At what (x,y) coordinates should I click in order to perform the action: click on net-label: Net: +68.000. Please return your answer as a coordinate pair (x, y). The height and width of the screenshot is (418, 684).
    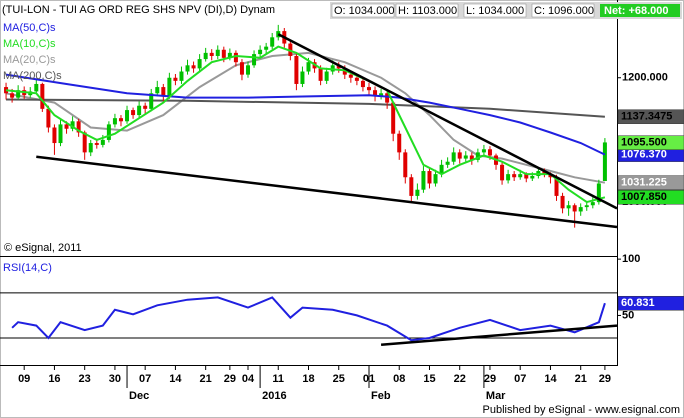
    Looking at the image, I should click on (636, 11).